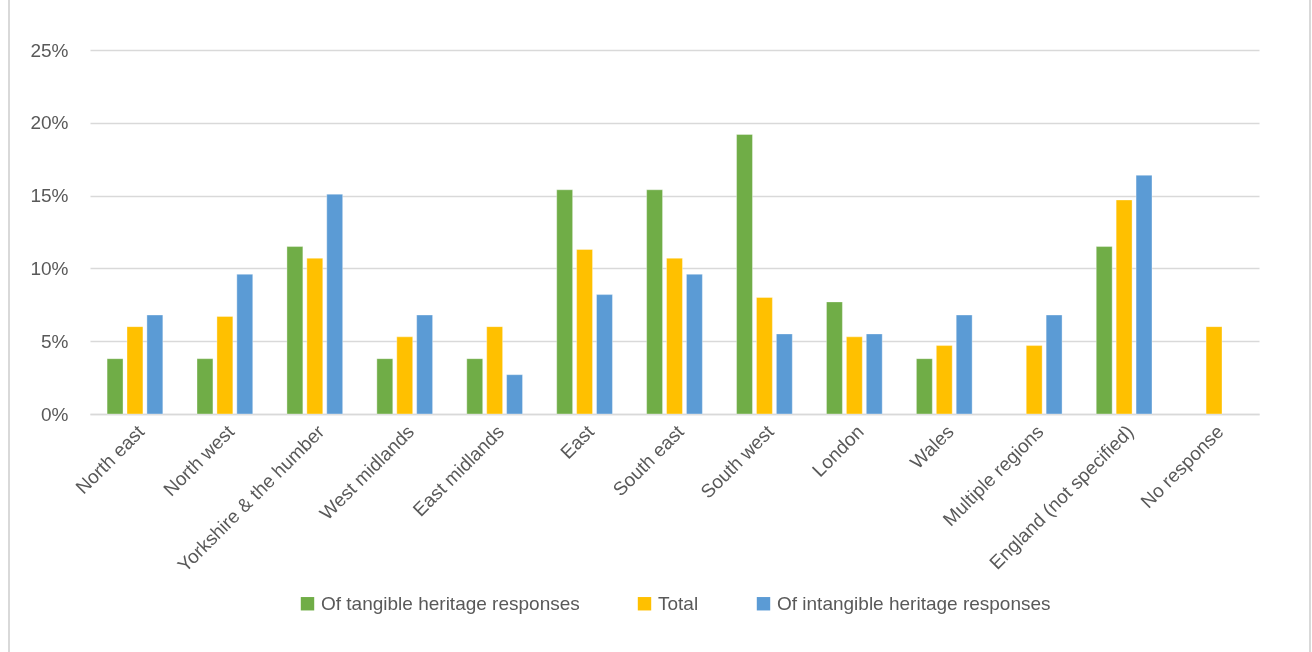  What do you see at coordinates (55, 341) in the screenshot?
I see `y-tick-label: 5%` at bounding box center [55, 341].